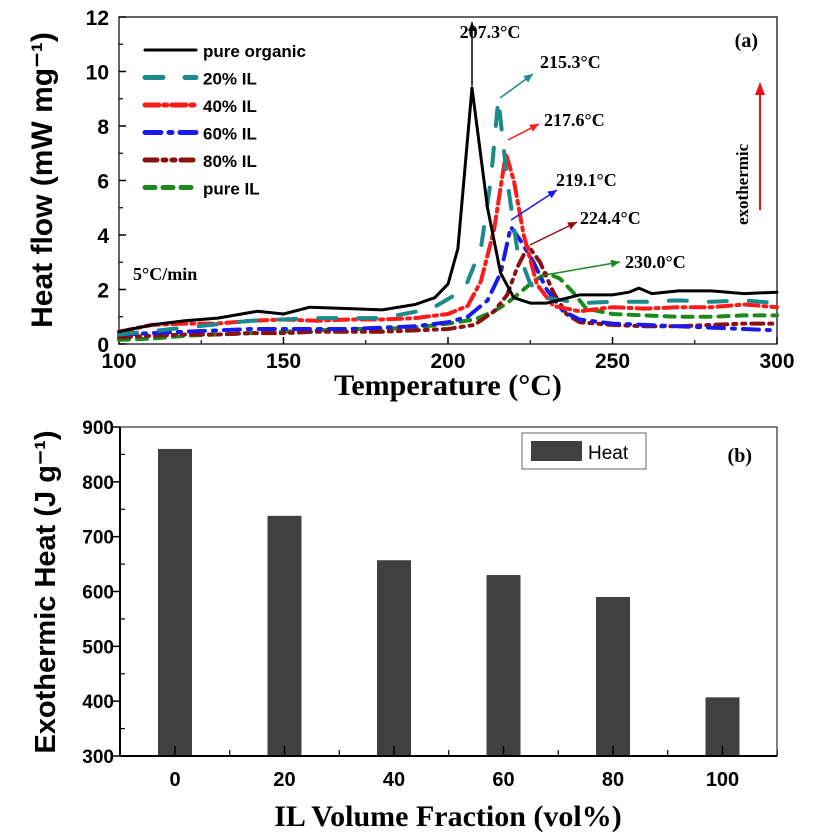 This screenshot has height=835, width=828. I want to click on b-xtick-label: 0, so click(174, 780).